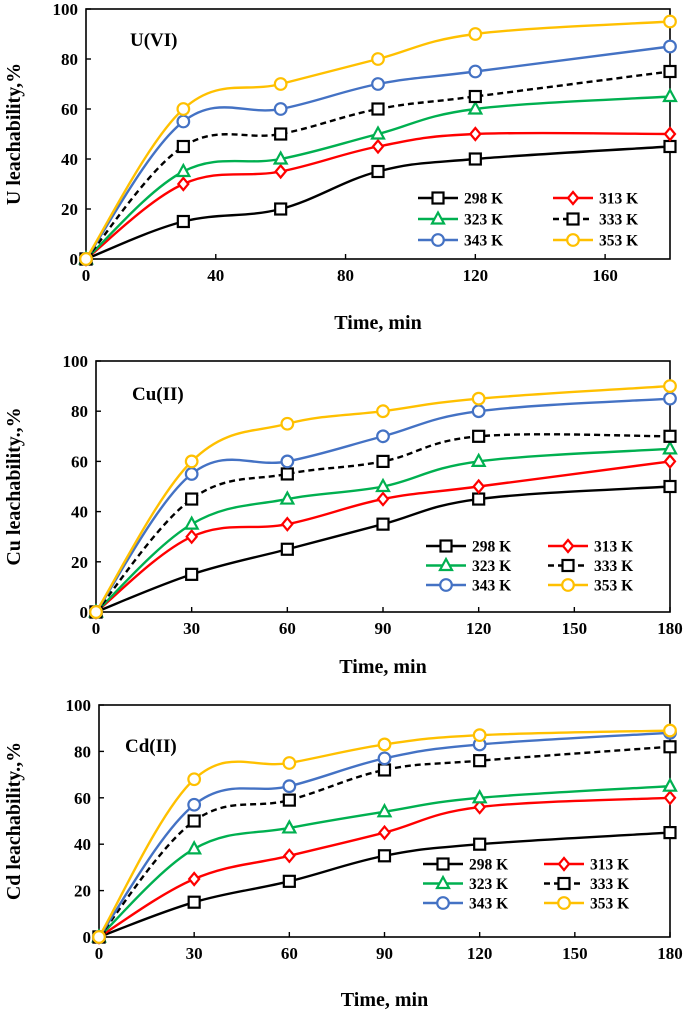 The image size is (685, 1013). I want to click on y-axis-label: U leachability,%, so click(14, 134).